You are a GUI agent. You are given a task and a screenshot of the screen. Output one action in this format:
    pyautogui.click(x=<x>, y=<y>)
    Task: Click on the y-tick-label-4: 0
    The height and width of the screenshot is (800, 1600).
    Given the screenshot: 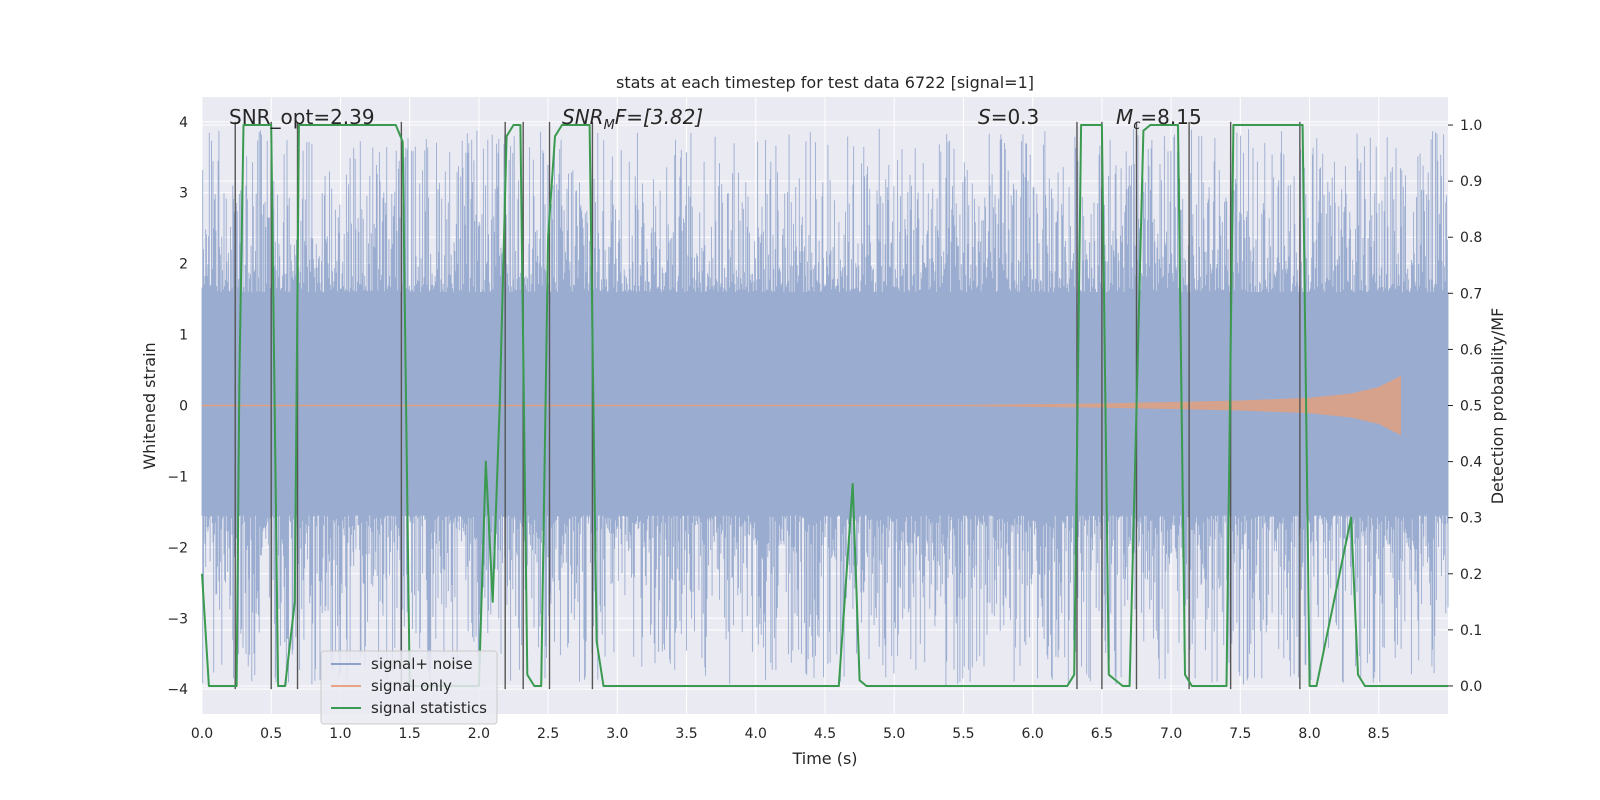 What is the action you would take?
    pyautogui.click(x=183, y=407)
    